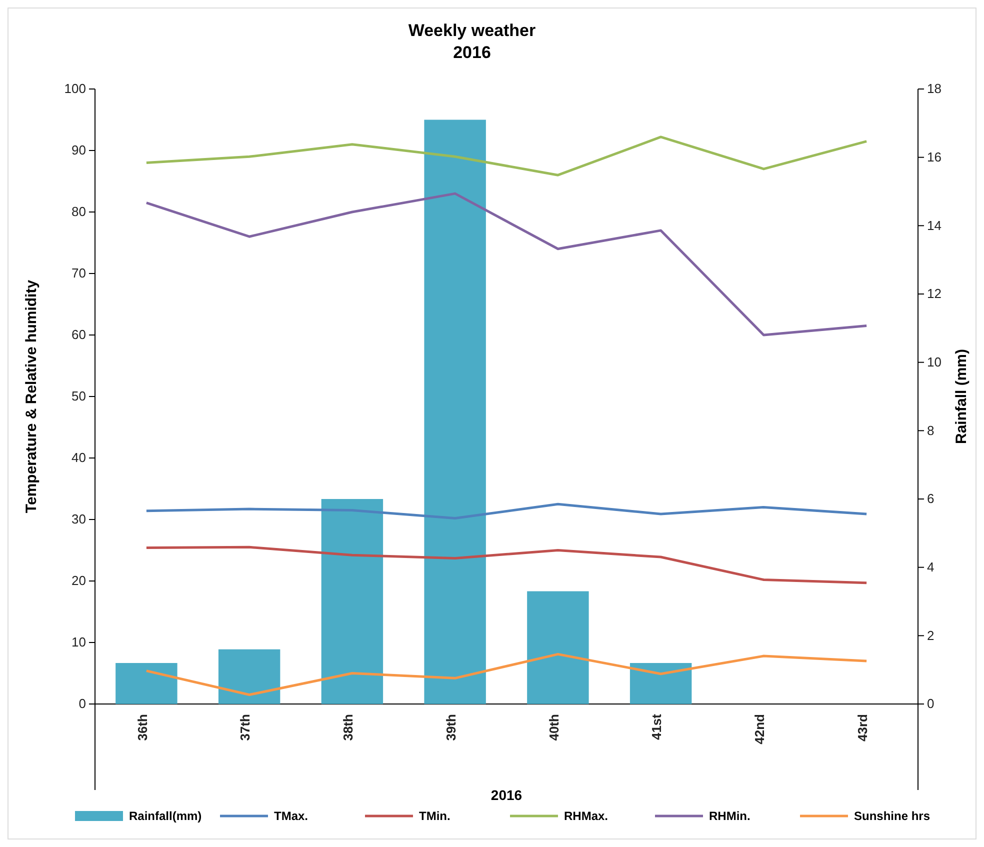 Image resolution: width=984 pixels, height=847 pixels. What do you see at coordinates (892, 816) in the screenshot?
I see `legend-label: Sunshine hrs` at bounding box center [892, 816].